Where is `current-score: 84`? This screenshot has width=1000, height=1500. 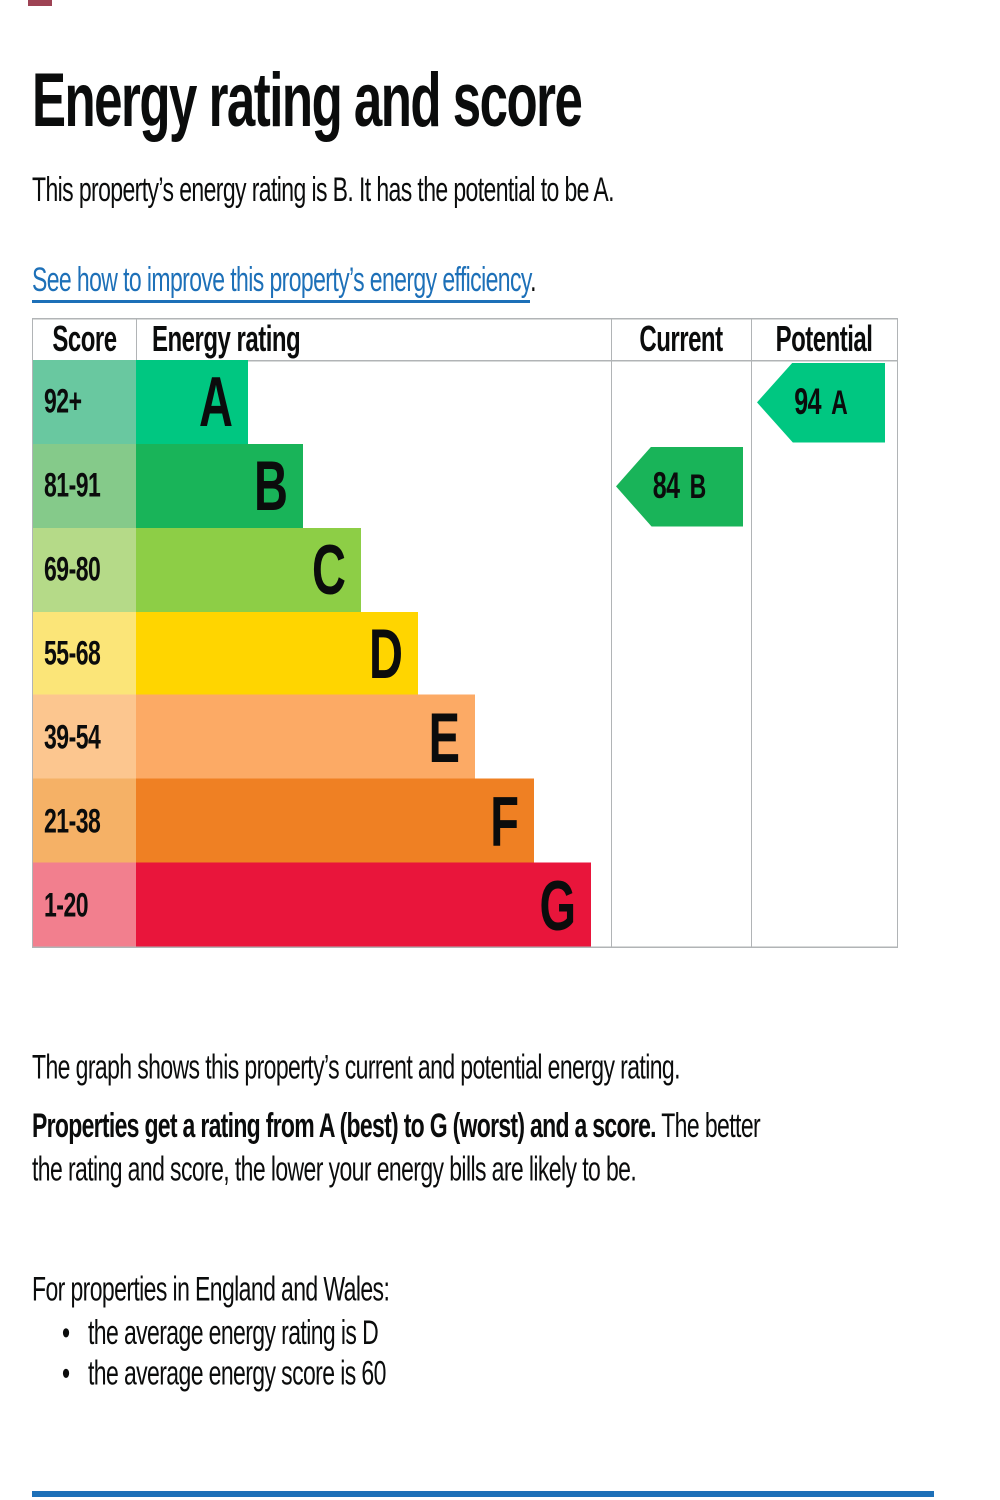
current-score: 84 is located at coordinates (666, 485).